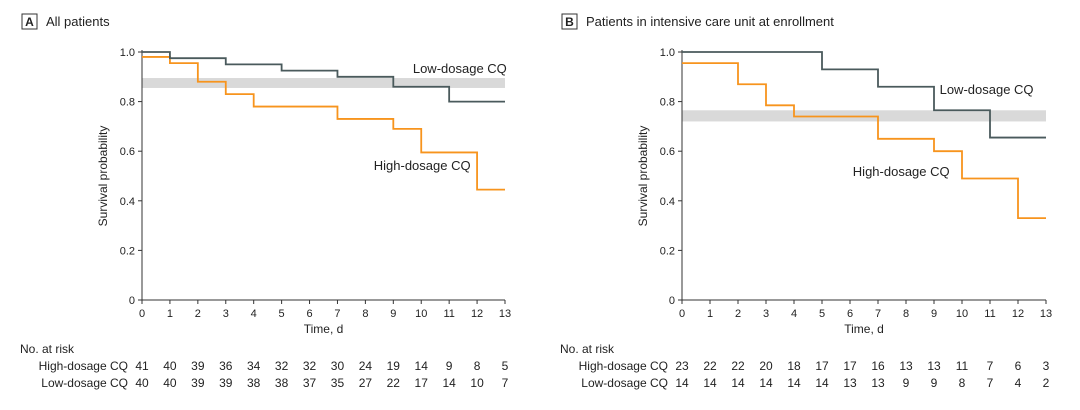 The image size is (1080, 410). Describe the element at coordinates (766, 366) in the screenshot. I see `at-risk-count: 20` at that location.